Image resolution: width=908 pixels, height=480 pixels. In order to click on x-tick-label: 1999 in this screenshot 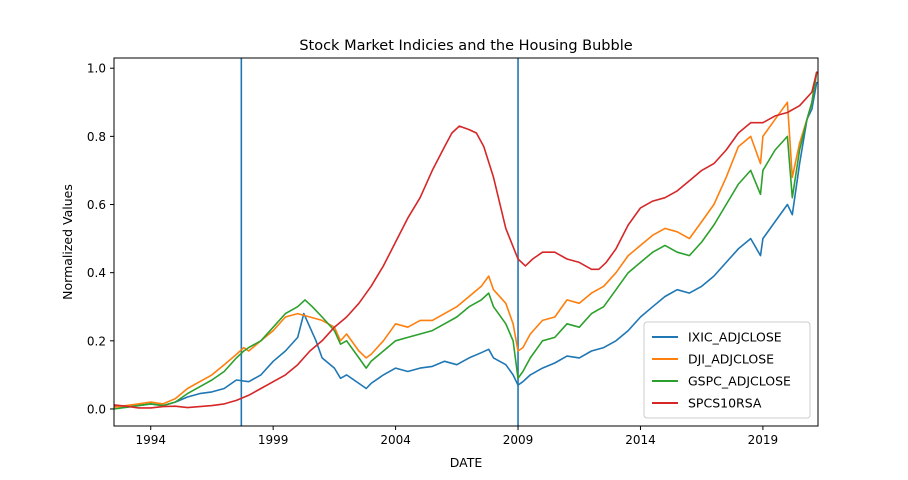, I will do `click(273, 440)`.